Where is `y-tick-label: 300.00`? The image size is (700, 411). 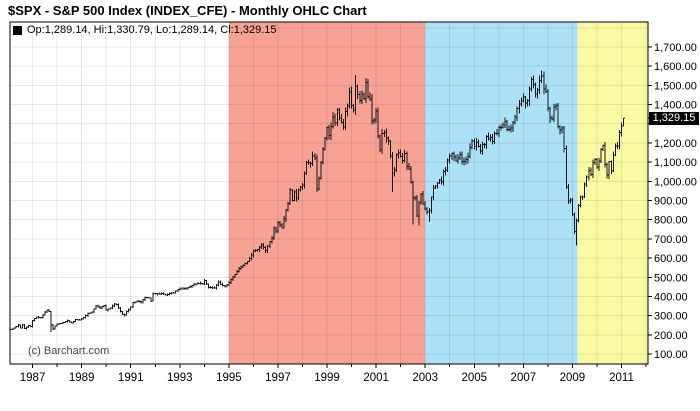
y-tick-label: 300.00 is located at coordinates (671, 317).